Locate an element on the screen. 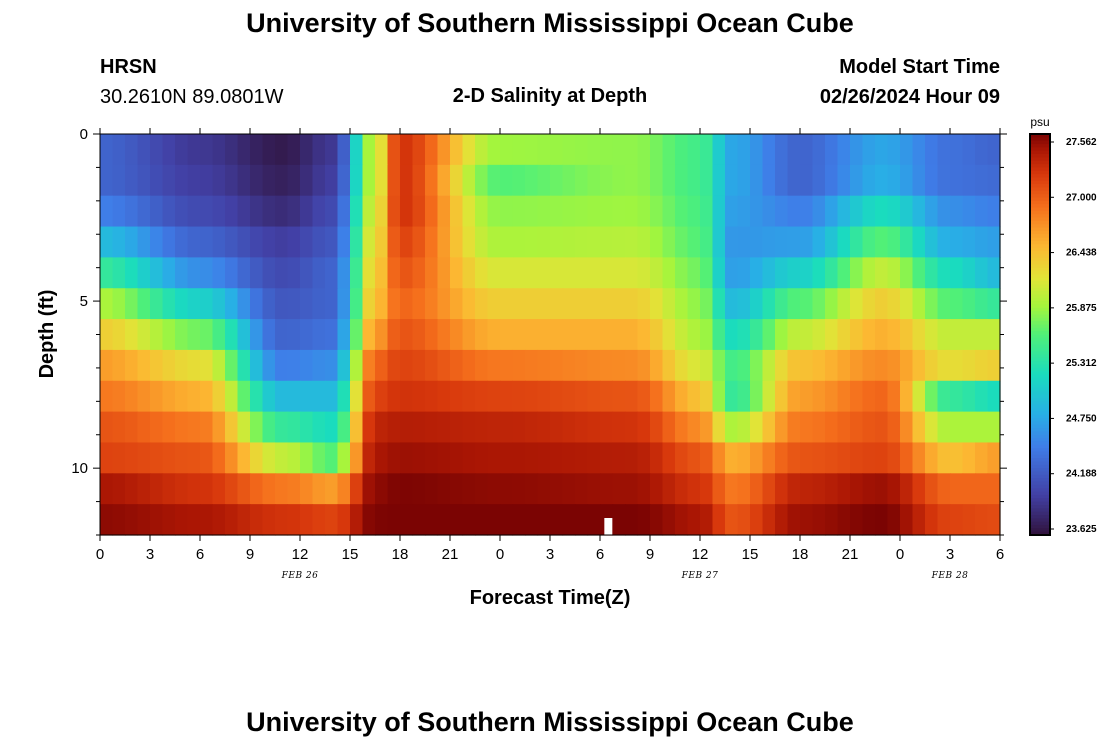 This screenshot has width=1100, height=750. station-id: HRSN is located at coordinates (128, 67).